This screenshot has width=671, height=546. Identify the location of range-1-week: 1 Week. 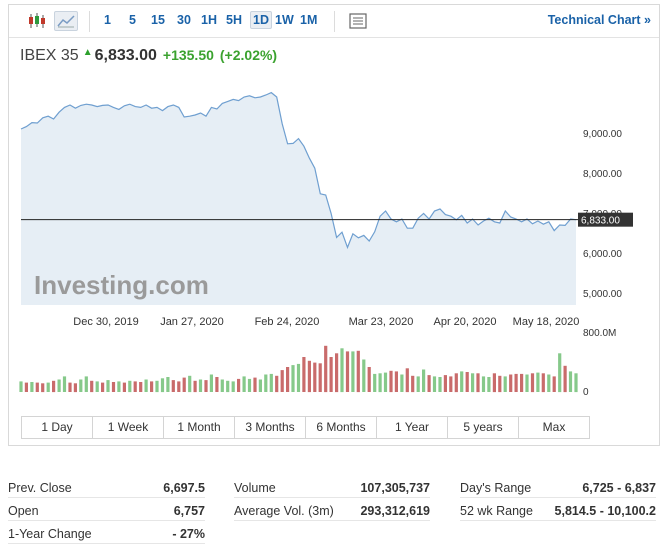
(128, 427).